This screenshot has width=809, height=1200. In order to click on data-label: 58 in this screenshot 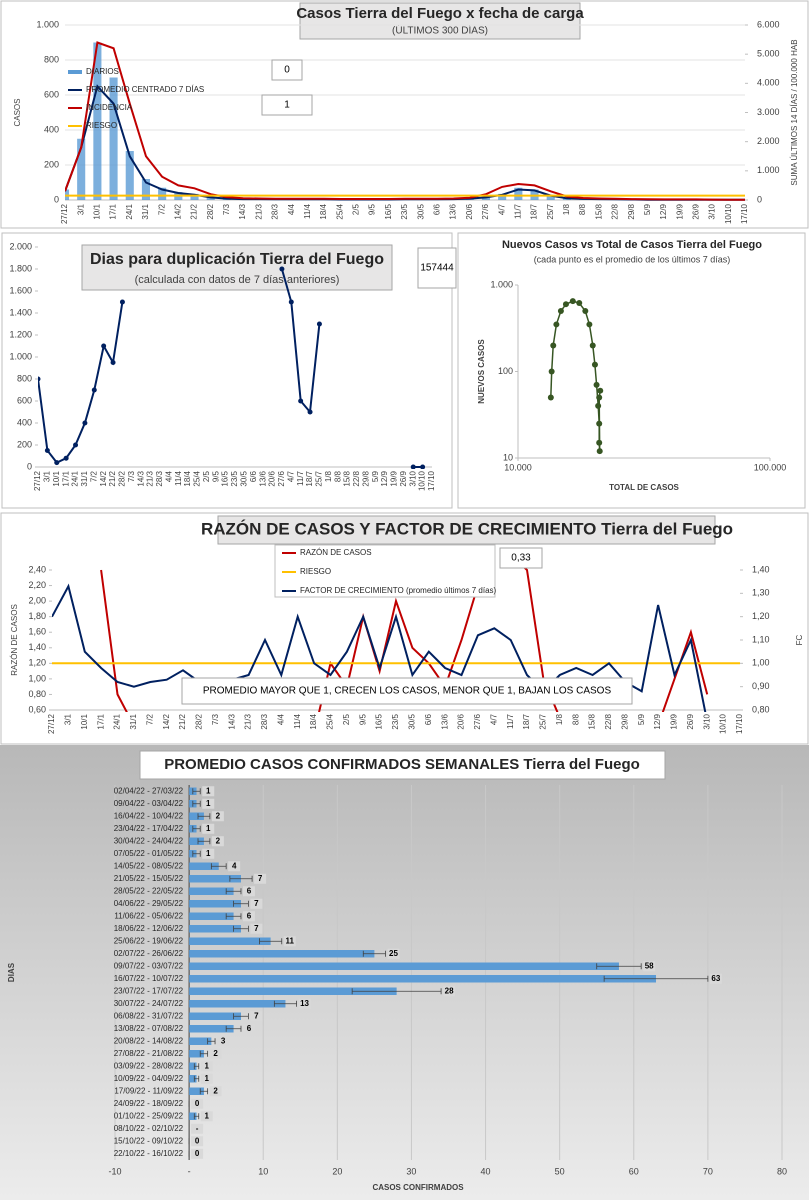, I will do `click(649, 965)`.